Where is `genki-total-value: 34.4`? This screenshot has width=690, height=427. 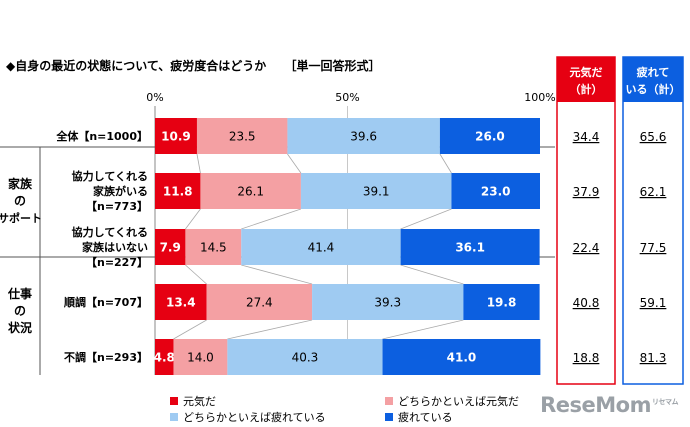 genki-total-value: 34.4 is located at coordinates (586, 137).